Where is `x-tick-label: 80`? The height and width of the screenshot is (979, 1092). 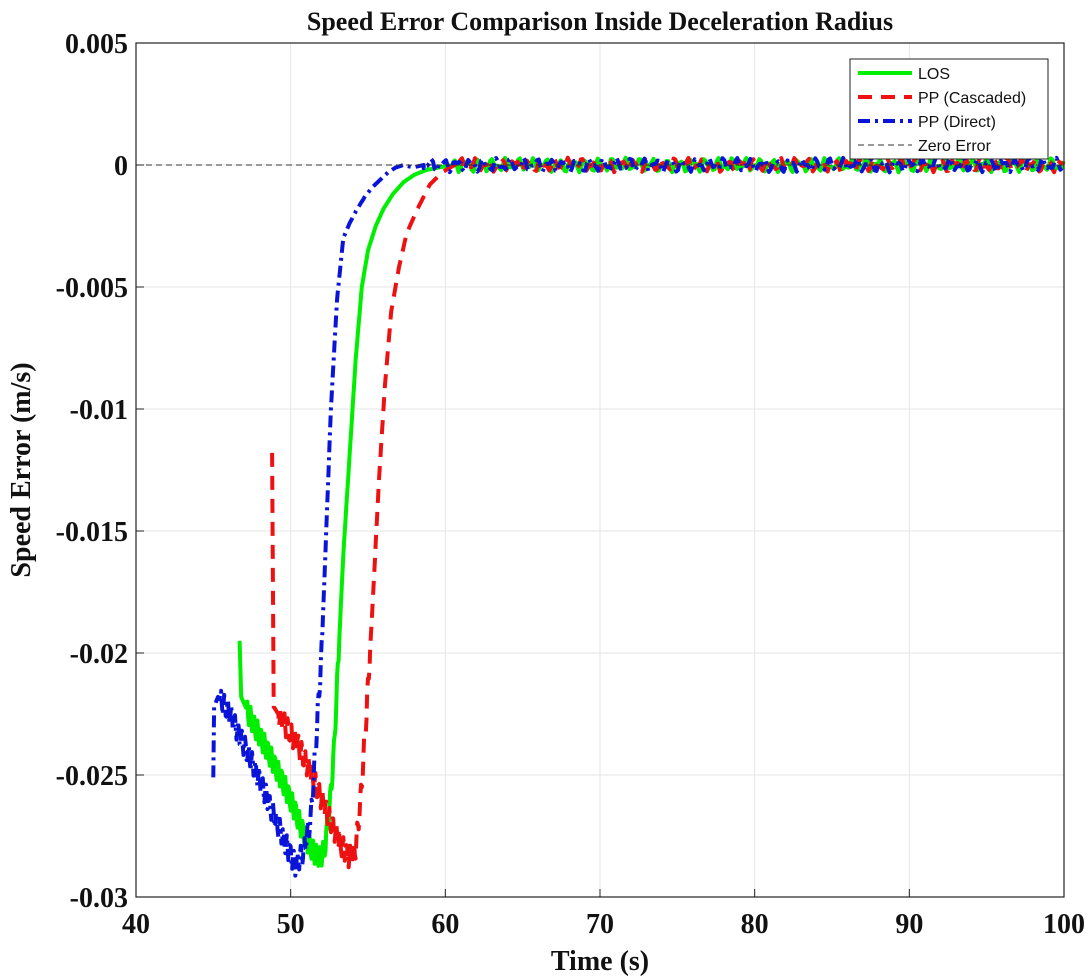 x-tick-label: 80 is located at coordinates (755, 924).